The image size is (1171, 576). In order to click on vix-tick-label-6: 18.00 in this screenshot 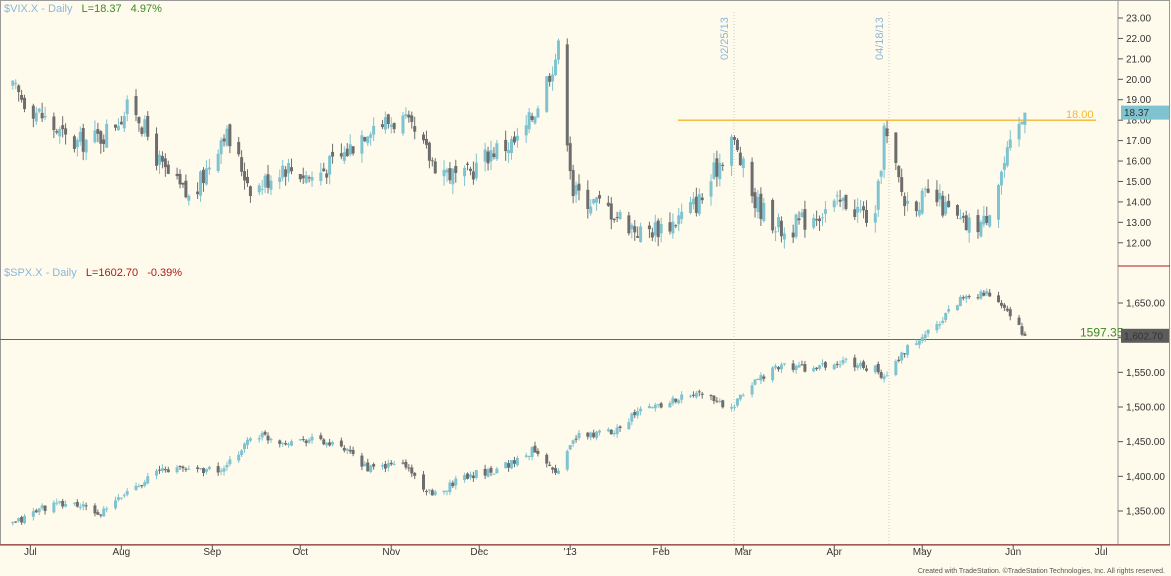, I will do `click(1138, 121)`.